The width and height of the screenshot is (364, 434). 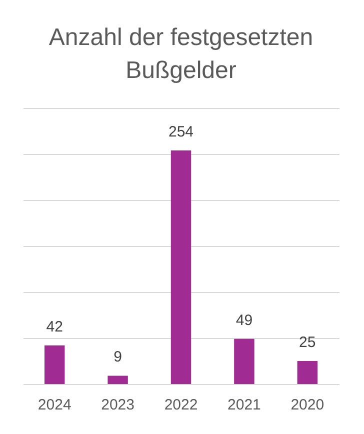 I want to click on x-tick-label: 2021, so click(x=244, y=405).